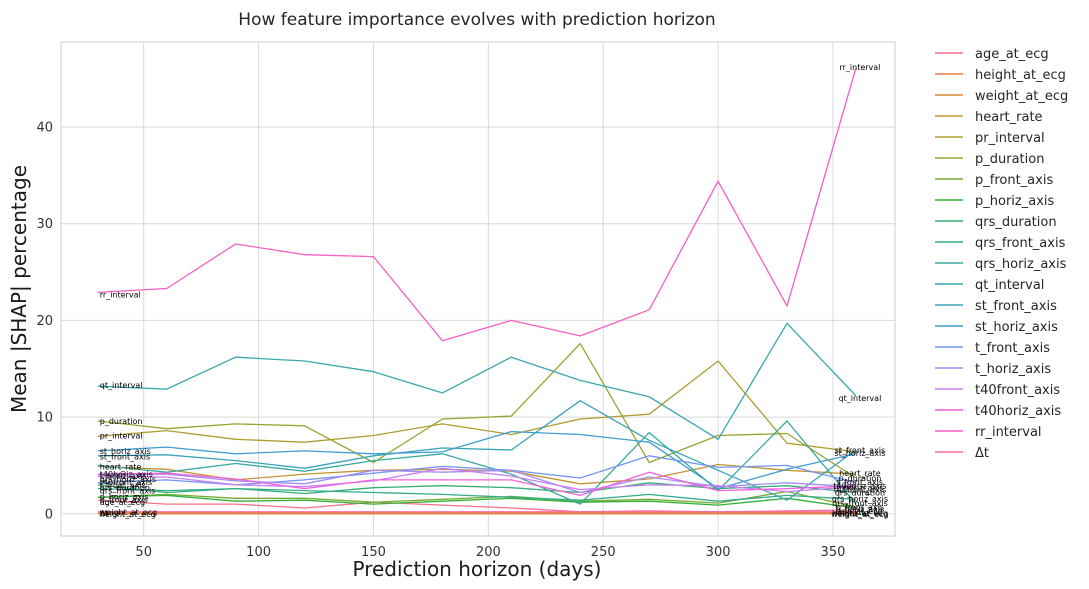 This screenshot has height=589, width=1089. Describe the element at coordinates (121, 421) in the screenshot. I see `series-start-label: p_duration` at that location.